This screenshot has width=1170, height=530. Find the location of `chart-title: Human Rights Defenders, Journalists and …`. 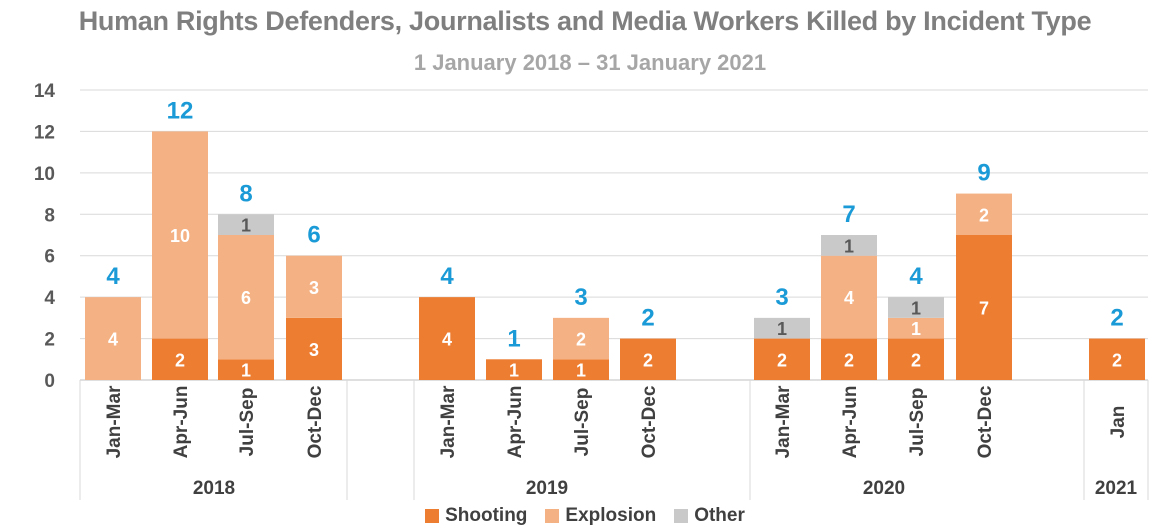

chart-title: Human Rights Defenders, Journalists and … is located at coordinates (585, 21).